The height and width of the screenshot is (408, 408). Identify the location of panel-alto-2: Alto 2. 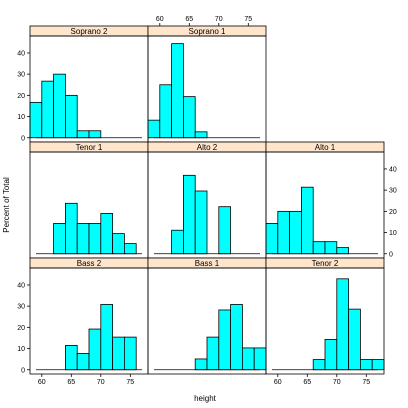
(207, 200).